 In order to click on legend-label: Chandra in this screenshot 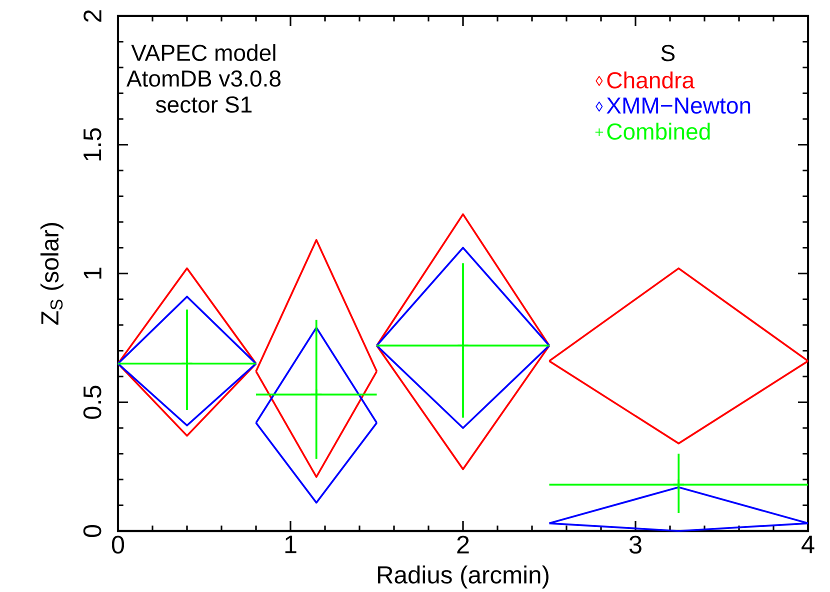, I will do `click(651, 80)`.